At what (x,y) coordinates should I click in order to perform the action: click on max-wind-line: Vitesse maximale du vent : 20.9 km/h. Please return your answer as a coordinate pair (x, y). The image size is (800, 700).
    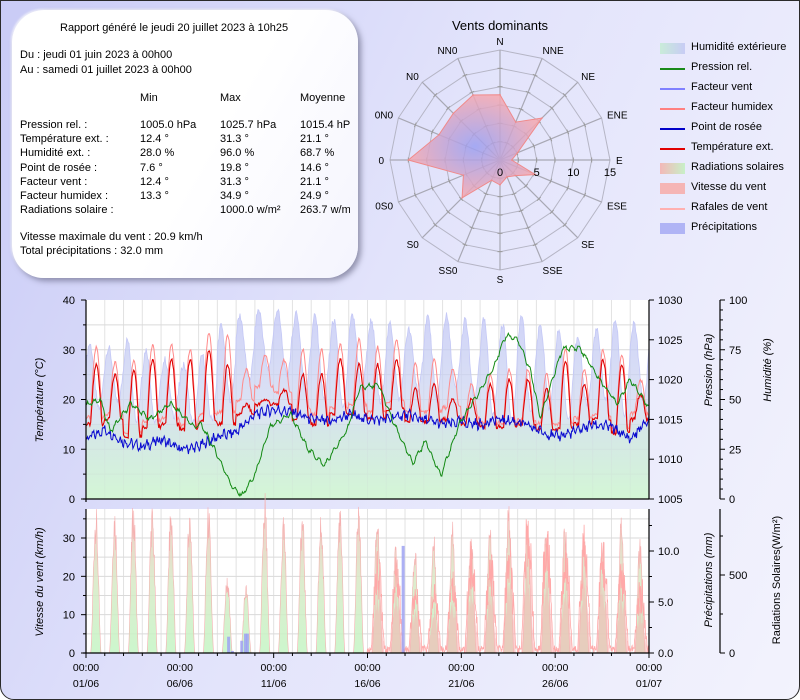
    Looking at the image, I should click on (111, 237).